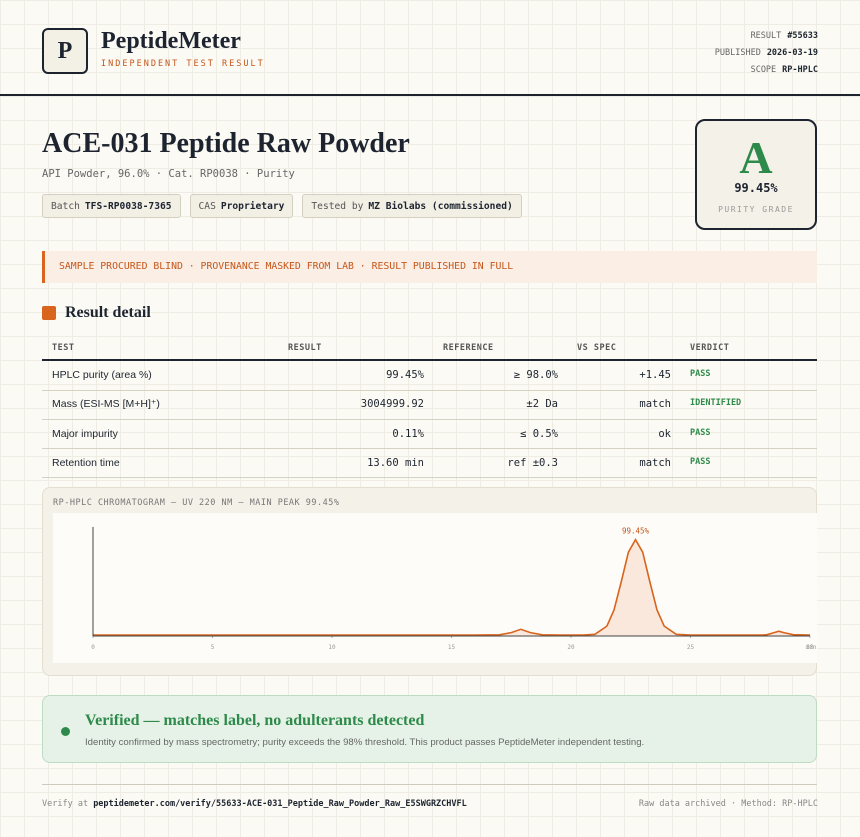  I want to click on grade-box: A 99.45% PURITY GRADE, so click(756, 174).